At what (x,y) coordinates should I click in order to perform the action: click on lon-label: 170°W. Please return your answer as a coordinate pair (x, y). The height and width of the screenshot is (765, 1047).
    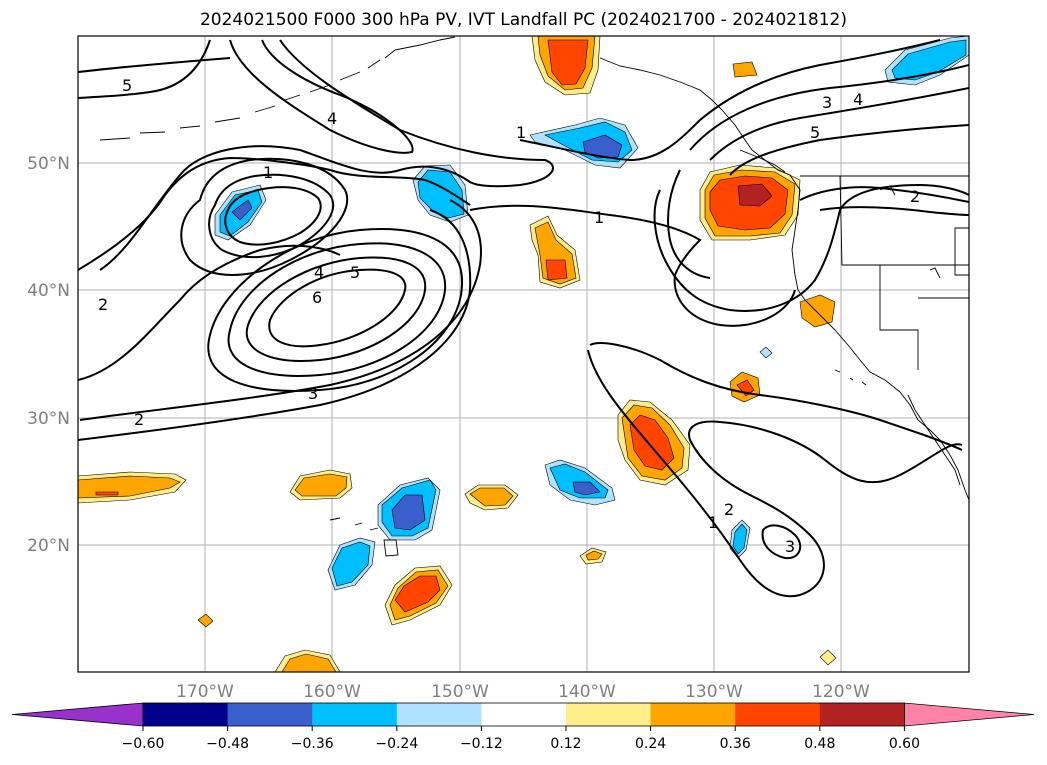
    Looking at the image, I should click on (205, 692).